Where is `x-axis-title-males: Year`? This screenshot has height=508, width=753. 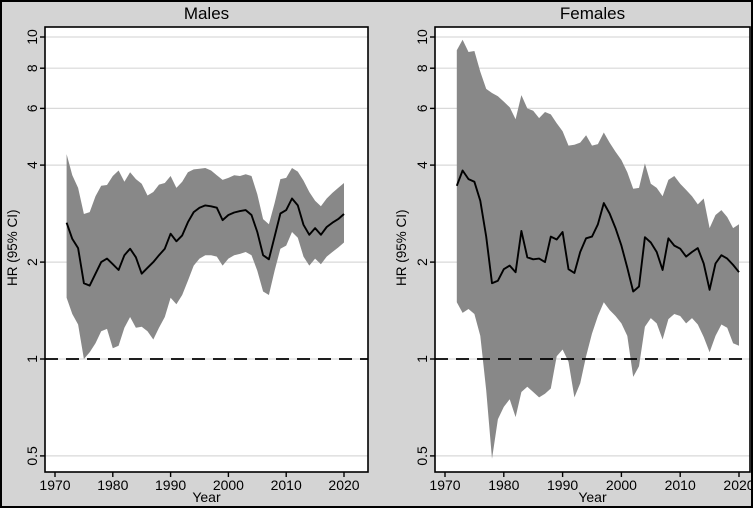
x-axis-title-males: Year is located at coordinates (206, 497).